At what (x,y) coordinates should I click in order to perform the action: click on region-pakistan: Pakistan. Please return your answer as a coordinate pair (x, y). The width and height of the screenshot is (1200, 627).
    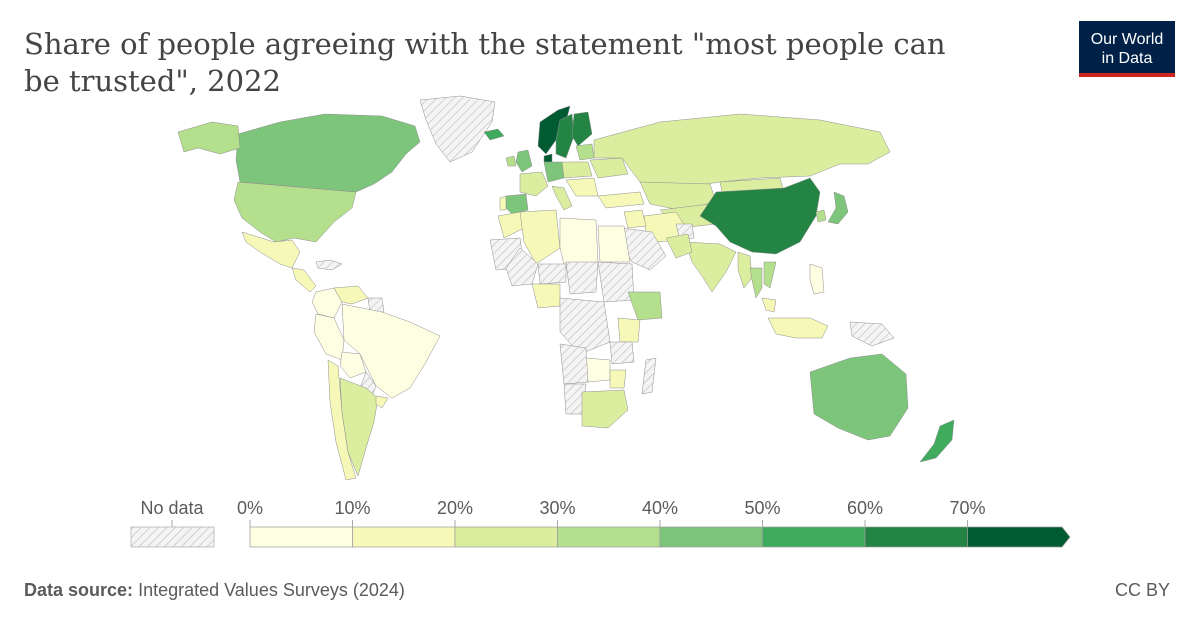
    Looking at the image, I should click on (679, 246).